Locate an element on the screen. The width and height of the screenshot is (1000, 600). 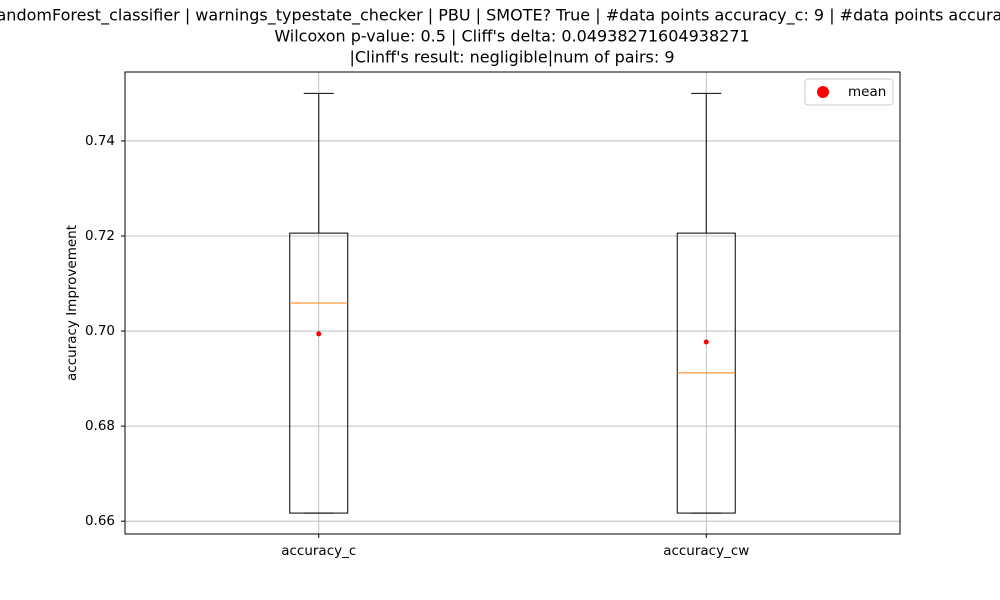
box is located at coordinates (319, 373).